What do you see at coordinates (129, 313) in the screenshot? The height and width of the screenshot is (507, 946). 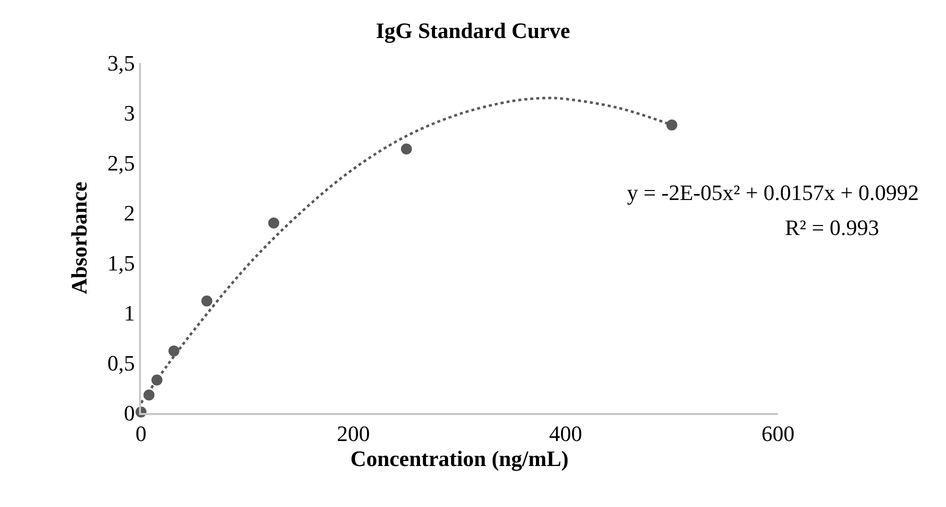 I see `y-tick-label: 1` at bounding box center [129, 313].